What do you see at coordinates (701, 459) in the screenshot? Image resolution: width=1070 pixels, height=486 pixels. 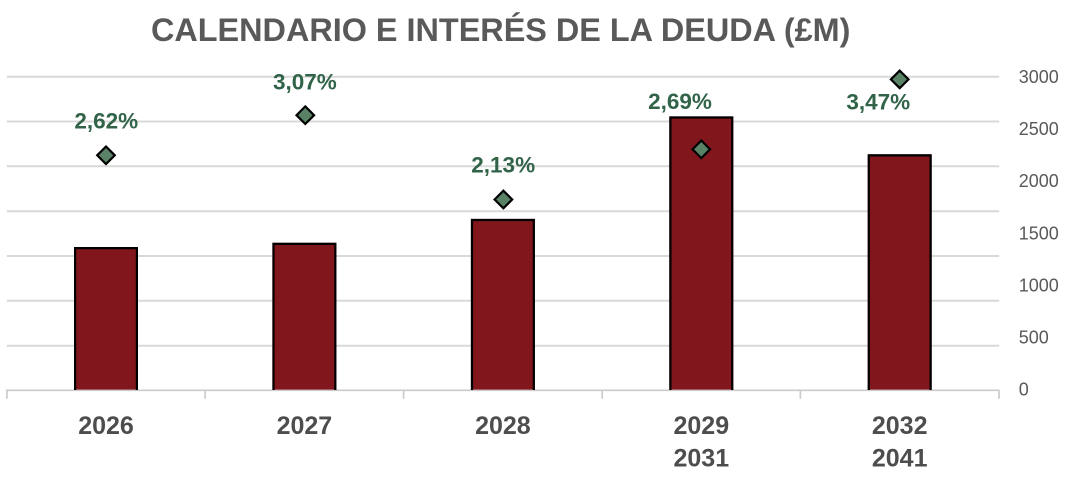 I see `svg-text: 2031` at bounding box center [701, 459].